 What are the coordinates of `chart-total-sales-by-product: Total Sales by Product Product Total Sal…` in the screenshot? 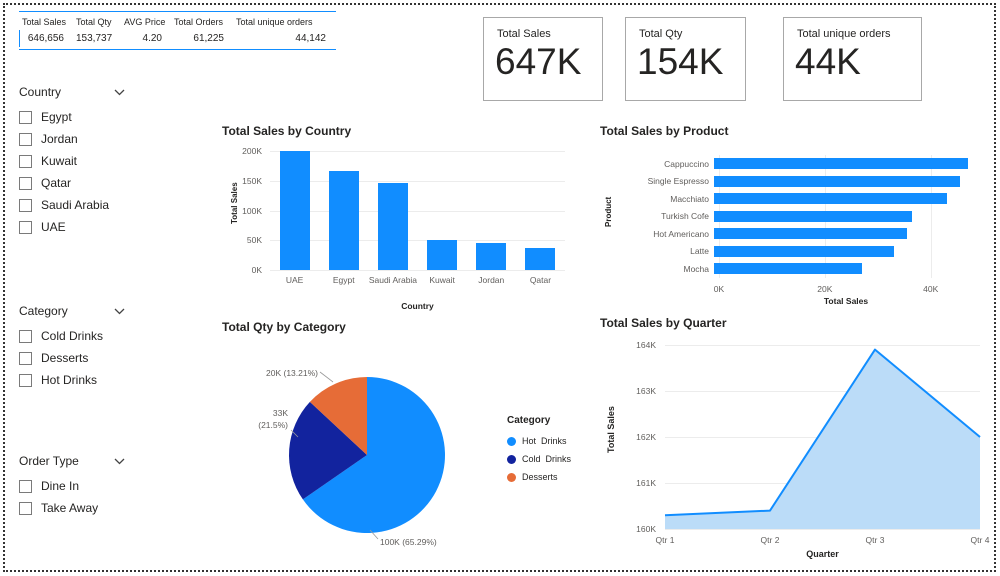 It's located at (796, 217).